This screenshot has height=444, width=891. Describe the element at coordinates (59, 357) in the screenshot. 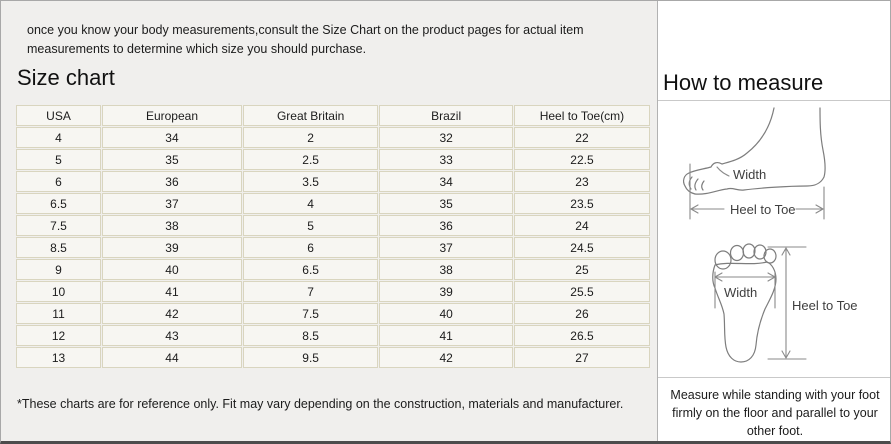

I see `table-cell: 13` at that location.